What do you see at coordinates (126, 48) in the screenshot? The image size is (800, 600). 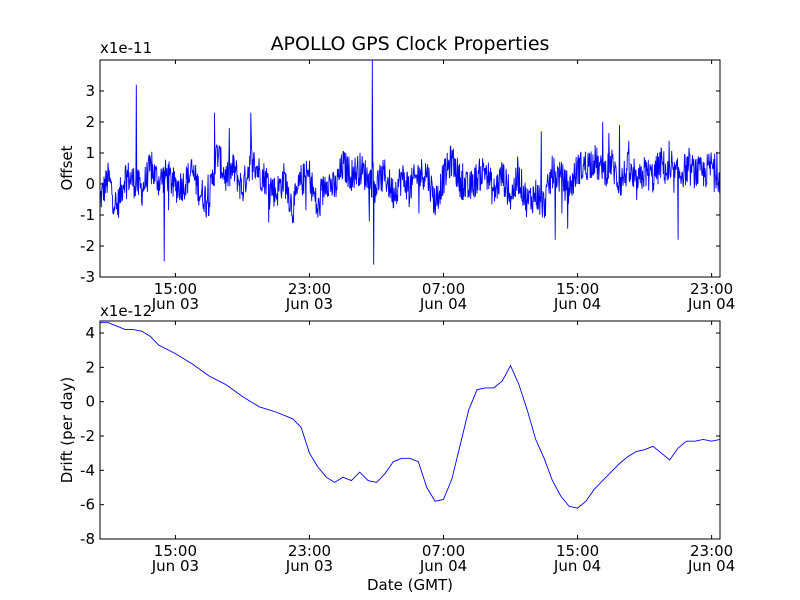 I see `offset-multiplier: x1e-11` at bounding box center [126, 48].